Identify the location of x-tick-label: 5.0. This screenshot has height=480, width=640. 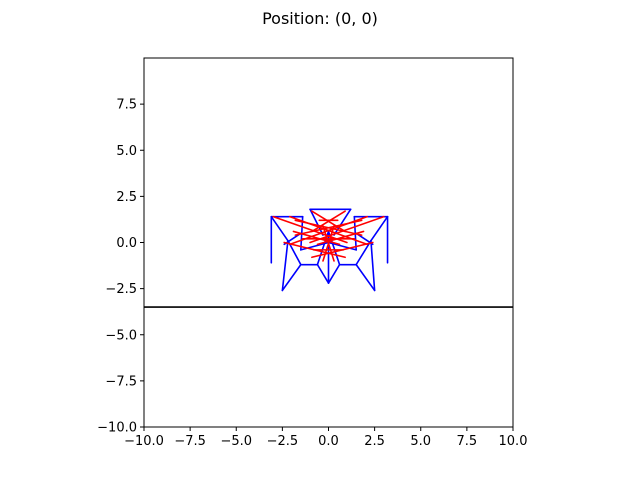
(420, 441).